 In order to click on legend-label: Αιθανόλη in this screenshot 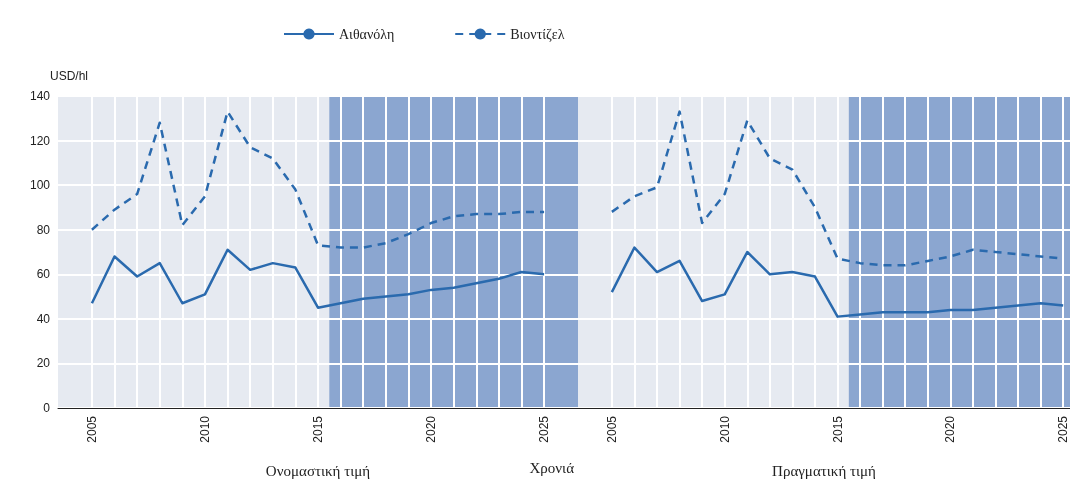, I will do `click(367, 34)`.